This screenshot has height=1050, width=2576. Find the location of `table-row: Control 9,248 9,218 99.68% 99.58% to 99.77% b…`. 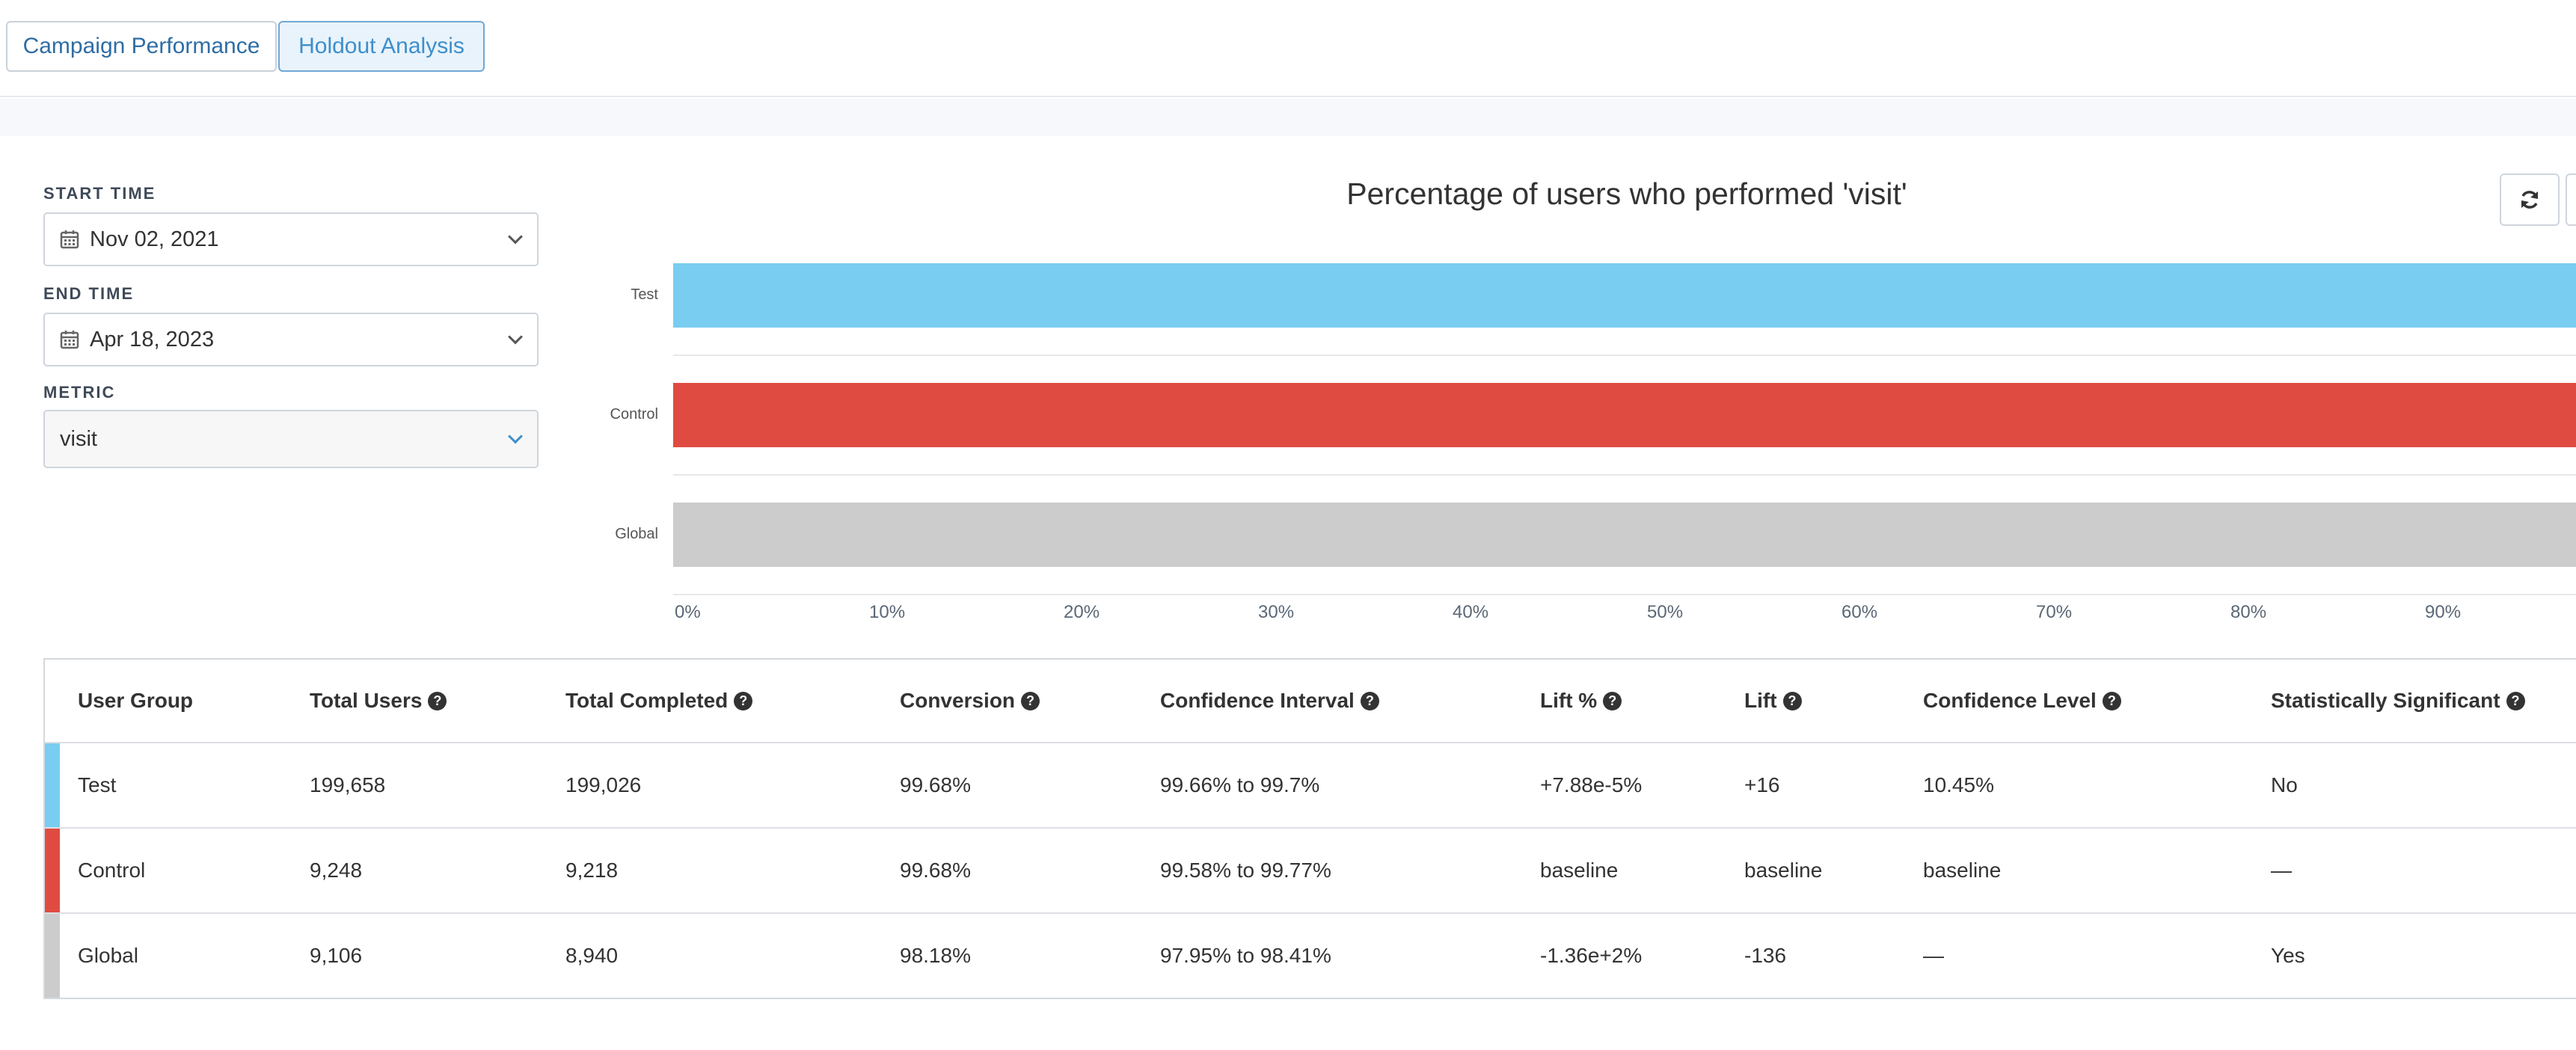

table-row: Control 9,248 9,218 99.68% 99.58% to 99.77% b… is located at coordinates (1310, 871).